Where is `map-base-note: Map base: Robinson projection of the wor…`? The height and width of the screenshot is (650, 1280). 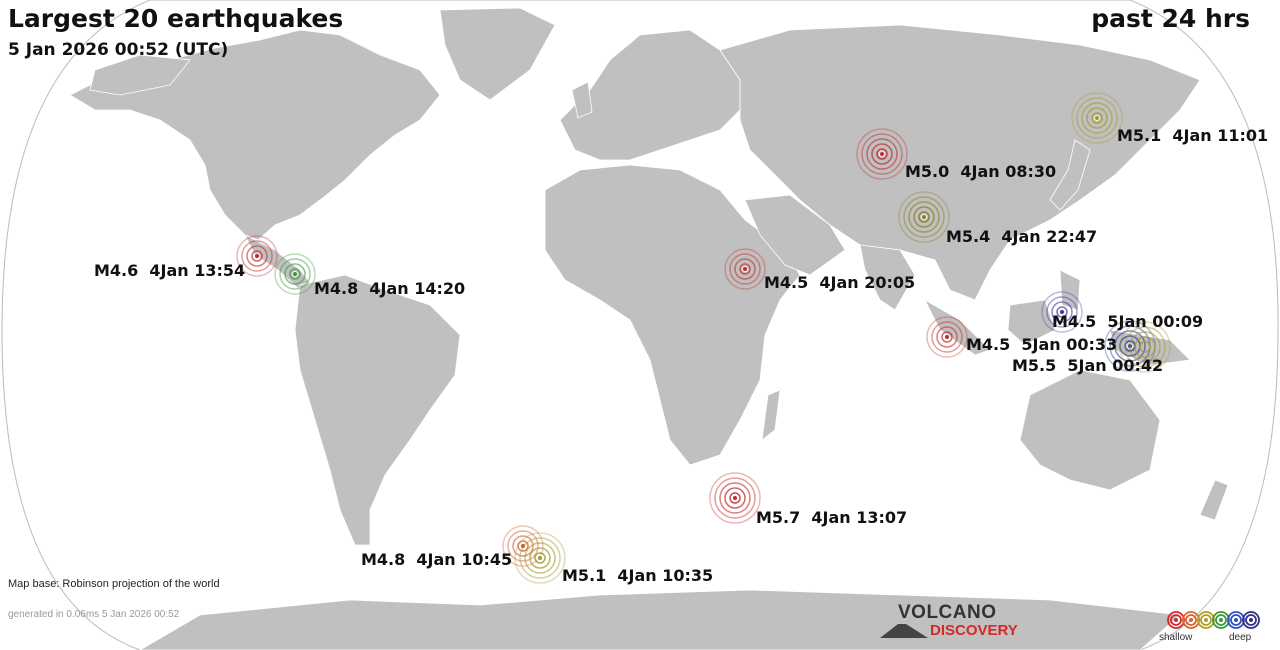
map-base-note: Map base: Robinson projection of the wor… is located at coordinates (114, 584).